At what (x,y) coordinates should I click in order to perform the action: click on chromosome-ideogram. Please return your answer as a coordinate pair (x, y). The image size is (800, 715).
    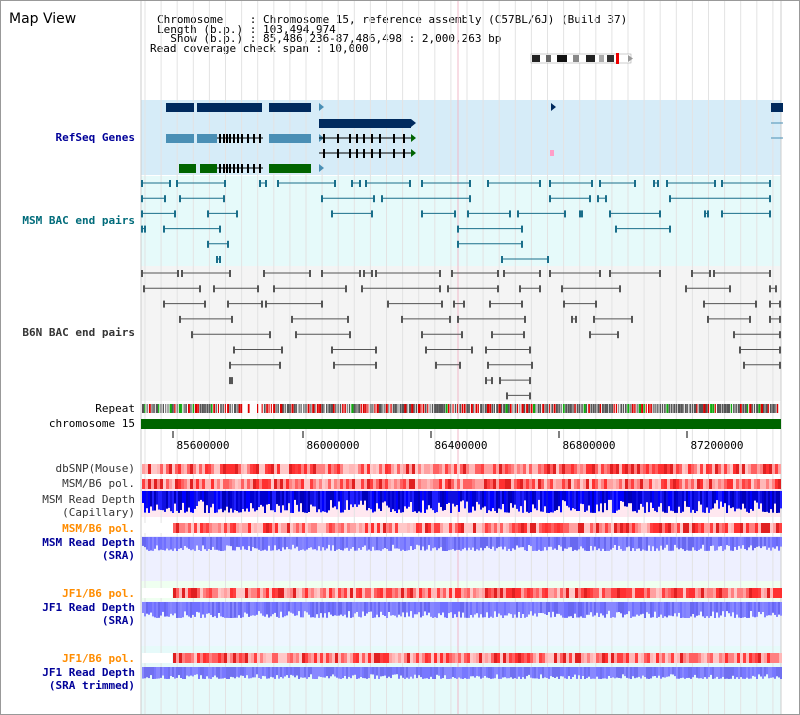
    Looking at the image, I should click on (581, 58).